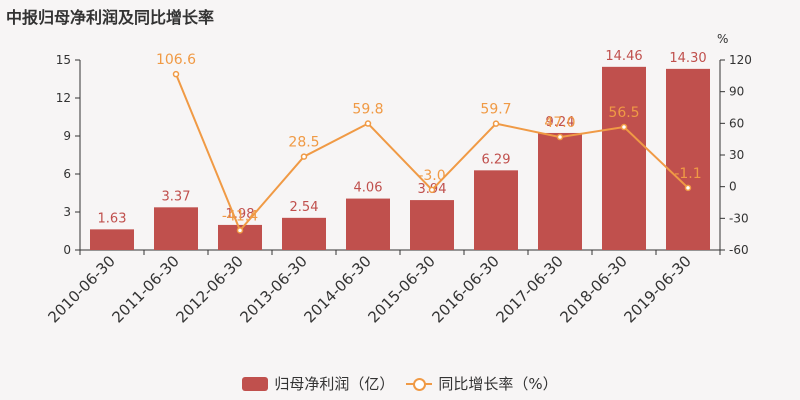 Image resolution: width=800 pixels, height=400 pixels. Describe the element at coordinates (303, 143) in the screenshot. I see `growth-data-label: 28.5` at that location.